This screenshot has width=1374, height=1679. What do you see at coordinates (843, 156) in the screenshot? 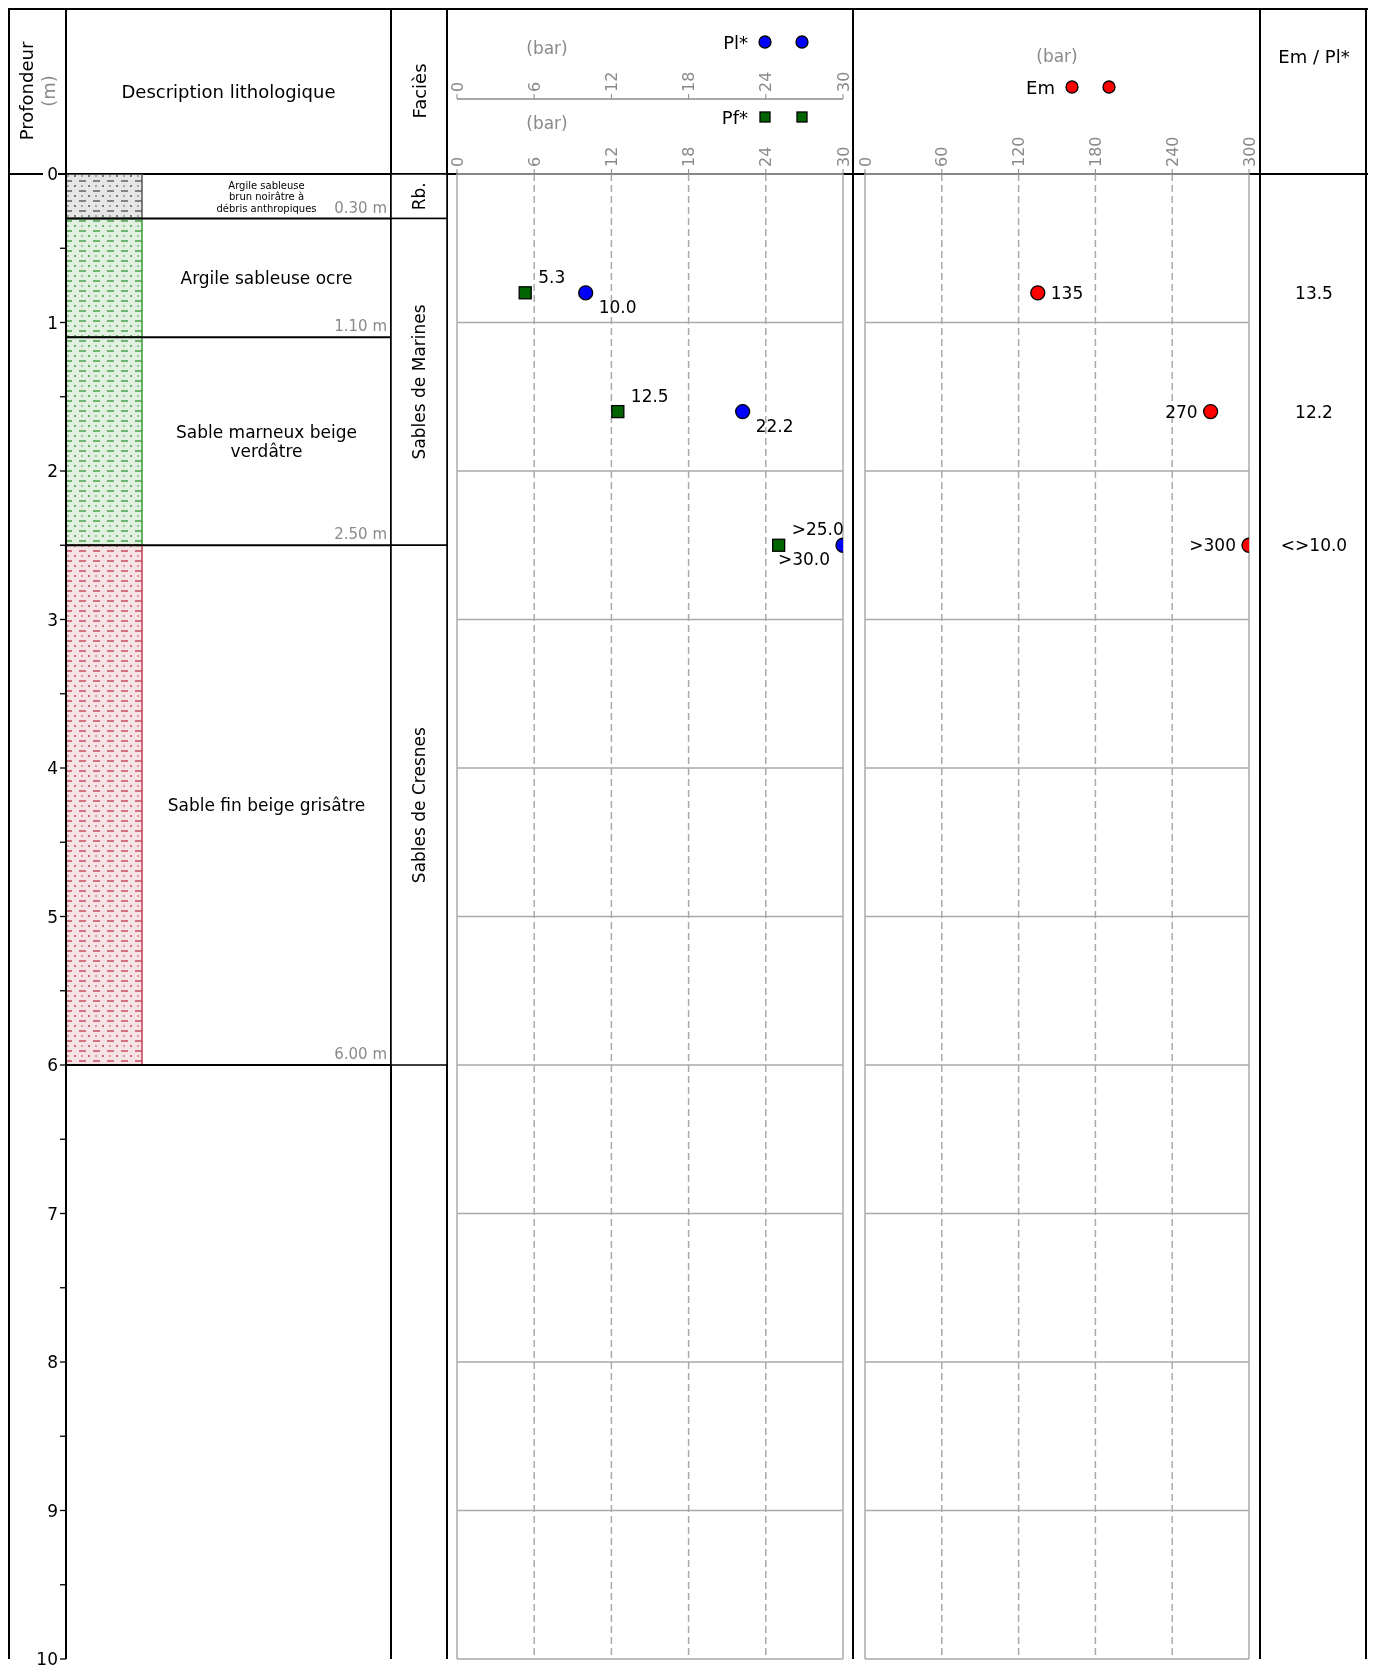
I see `x-tick-label: 30` at bounding box center [843, 156].